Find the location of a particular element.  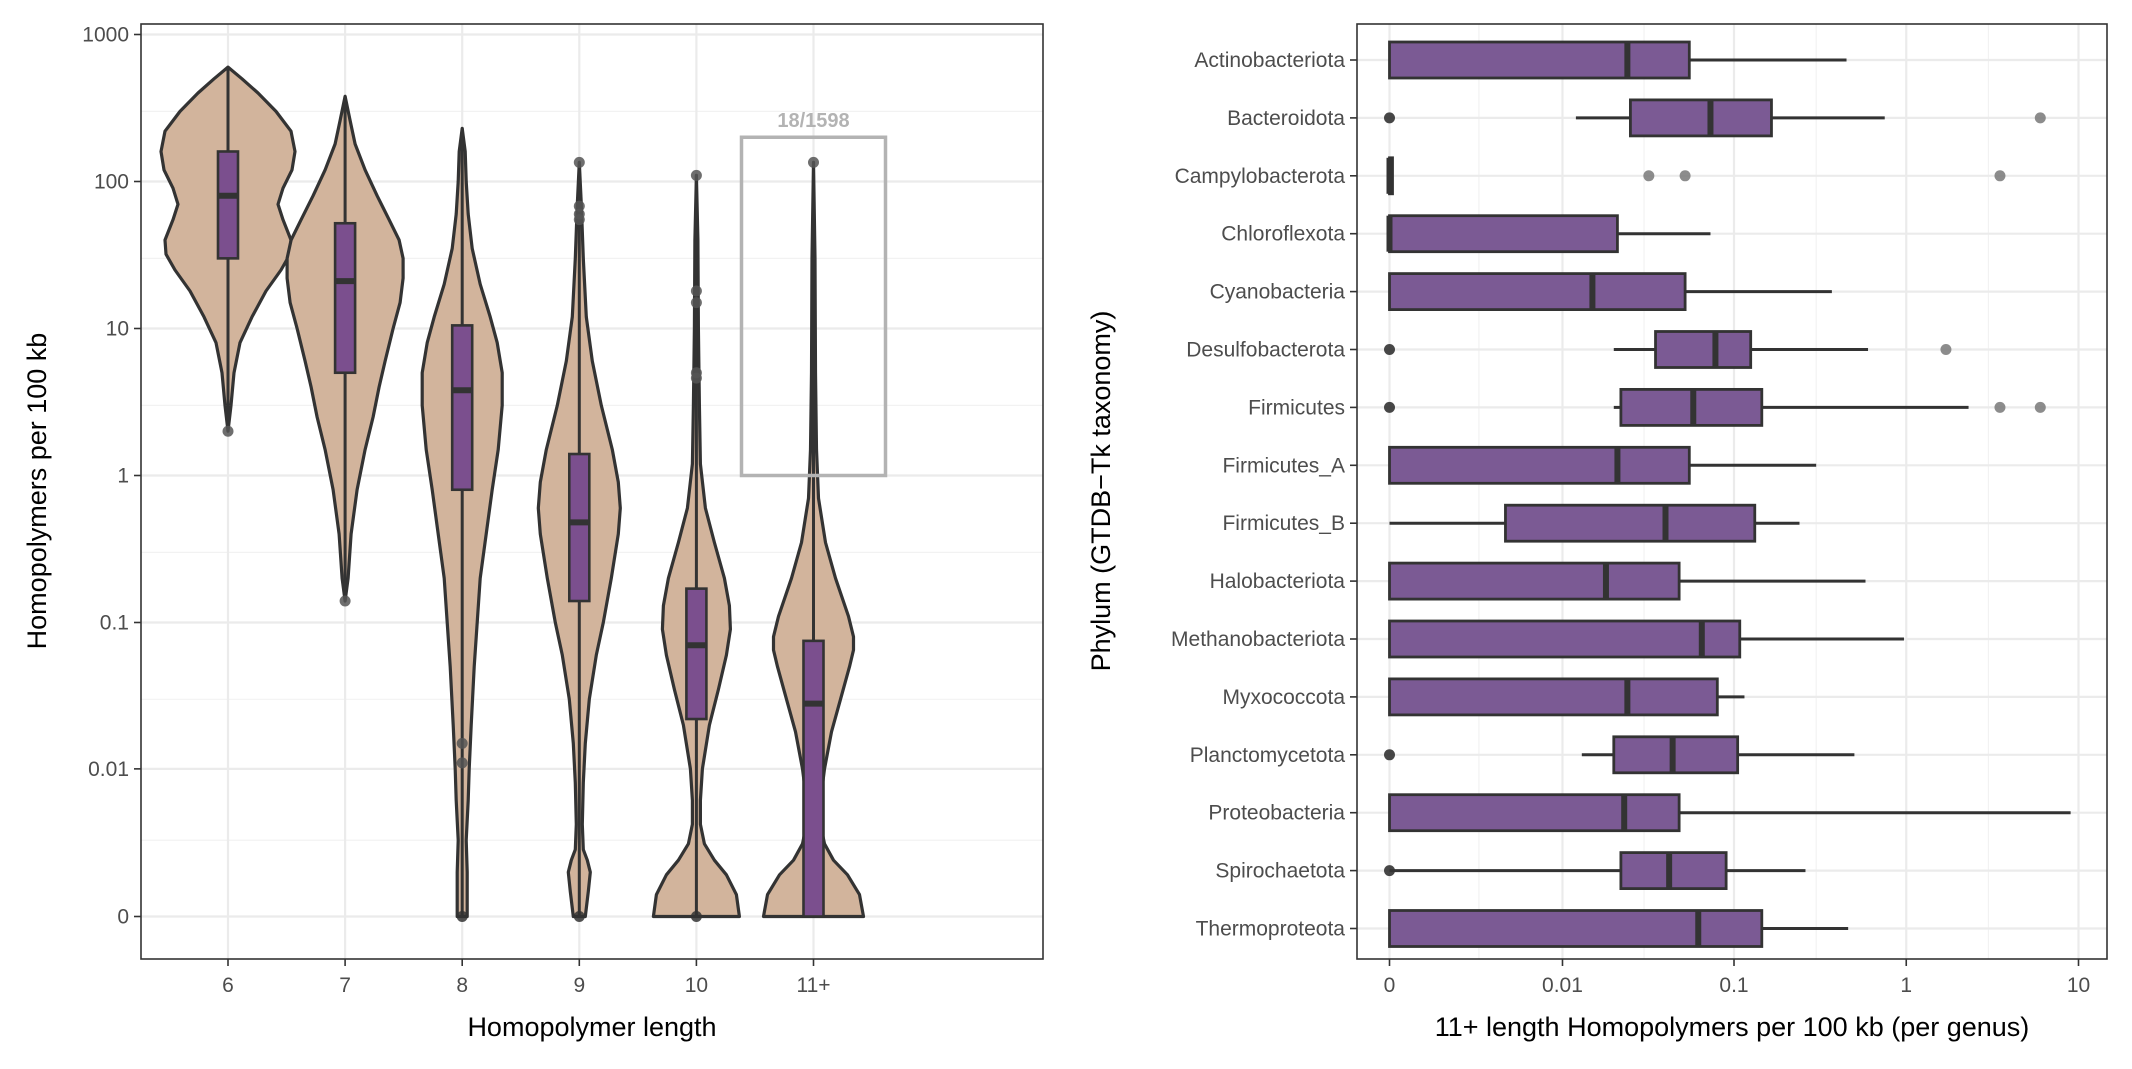

x-tick-label: 0 is located at coordinates (1390, 985).